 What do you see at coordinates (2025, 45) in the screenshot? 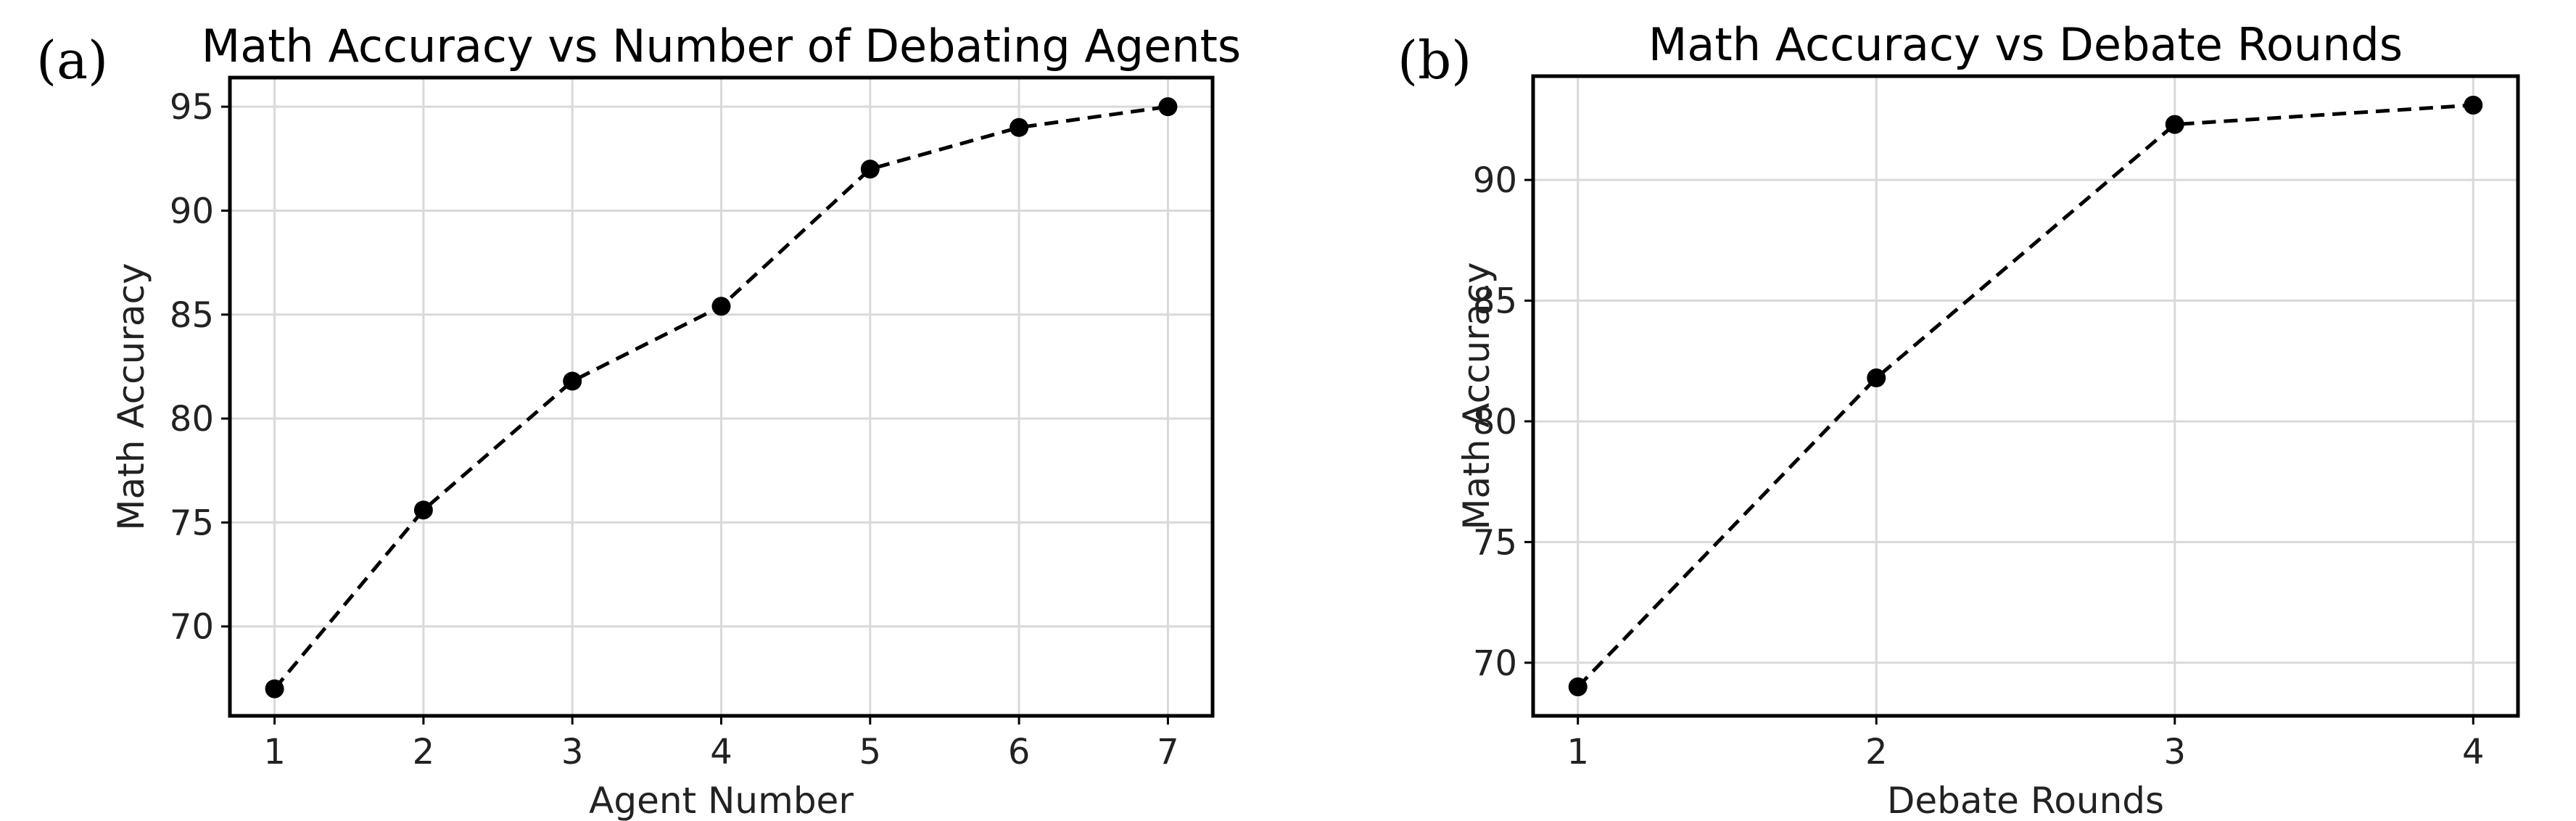
I see `chart-title: Math Accuracy vs Debate Rounds` at bounding box center [2025, 45].